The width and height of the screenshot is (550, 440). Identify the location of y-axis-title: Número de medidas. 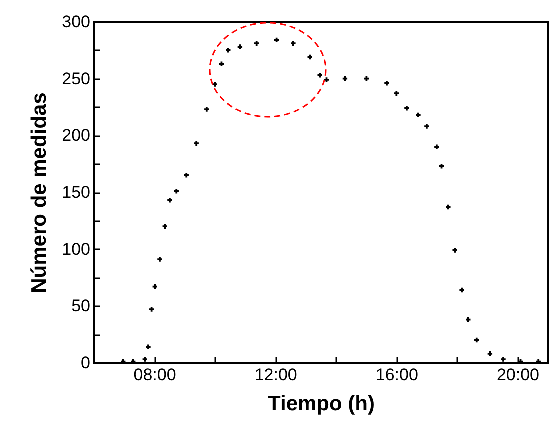
(40, 193).